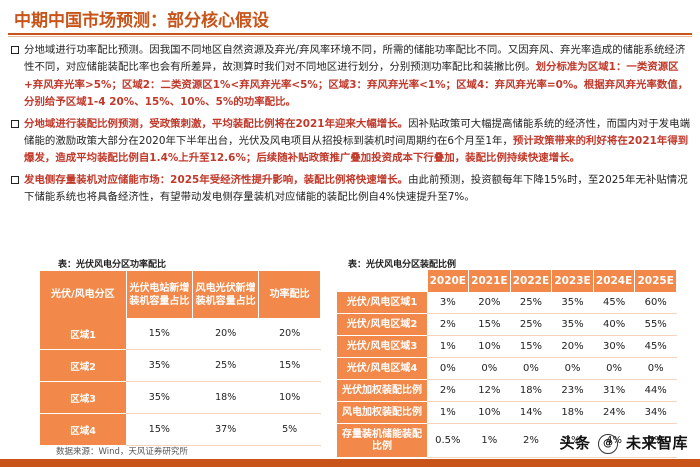 The height and width of the screenshot is (467, 700). I want to click on table-header-row: 光伏/风电分区 光伏电站新增装机容量占比 风电光伏新增装机容量占比 功率配比, so click(180, 294).